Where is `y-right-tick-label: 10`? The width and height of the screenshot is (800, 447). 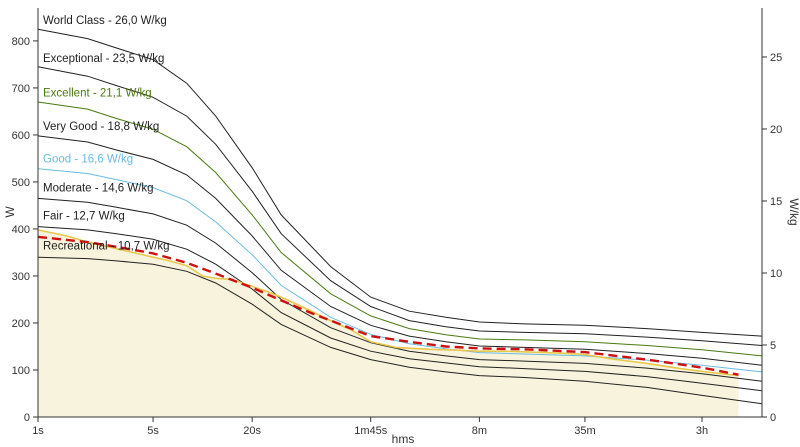
y-right-tick-label: 10 is located at coordinates (776, 274).